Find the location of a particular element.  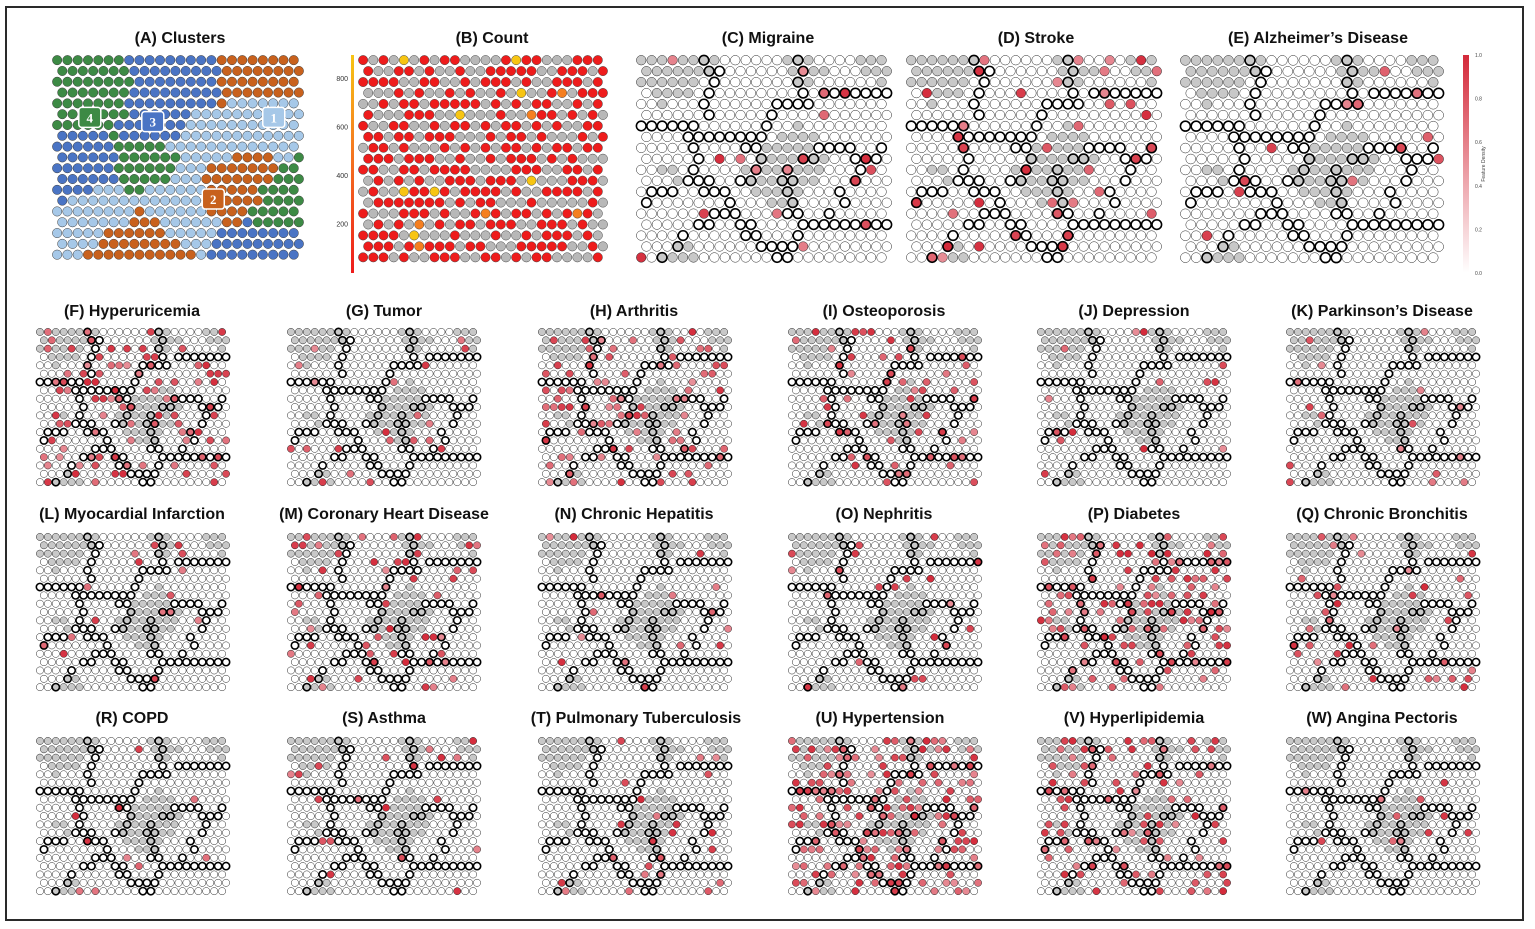

density-colorbar-tick-1-0: 1.0 is located at coordinates (1478, 56).